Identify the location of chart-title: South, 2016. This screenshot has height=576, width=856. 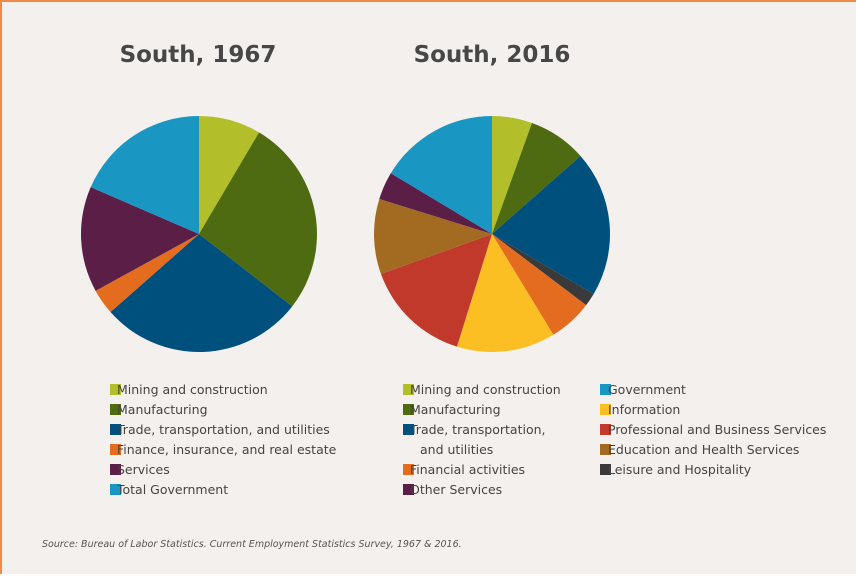
(492, 55).